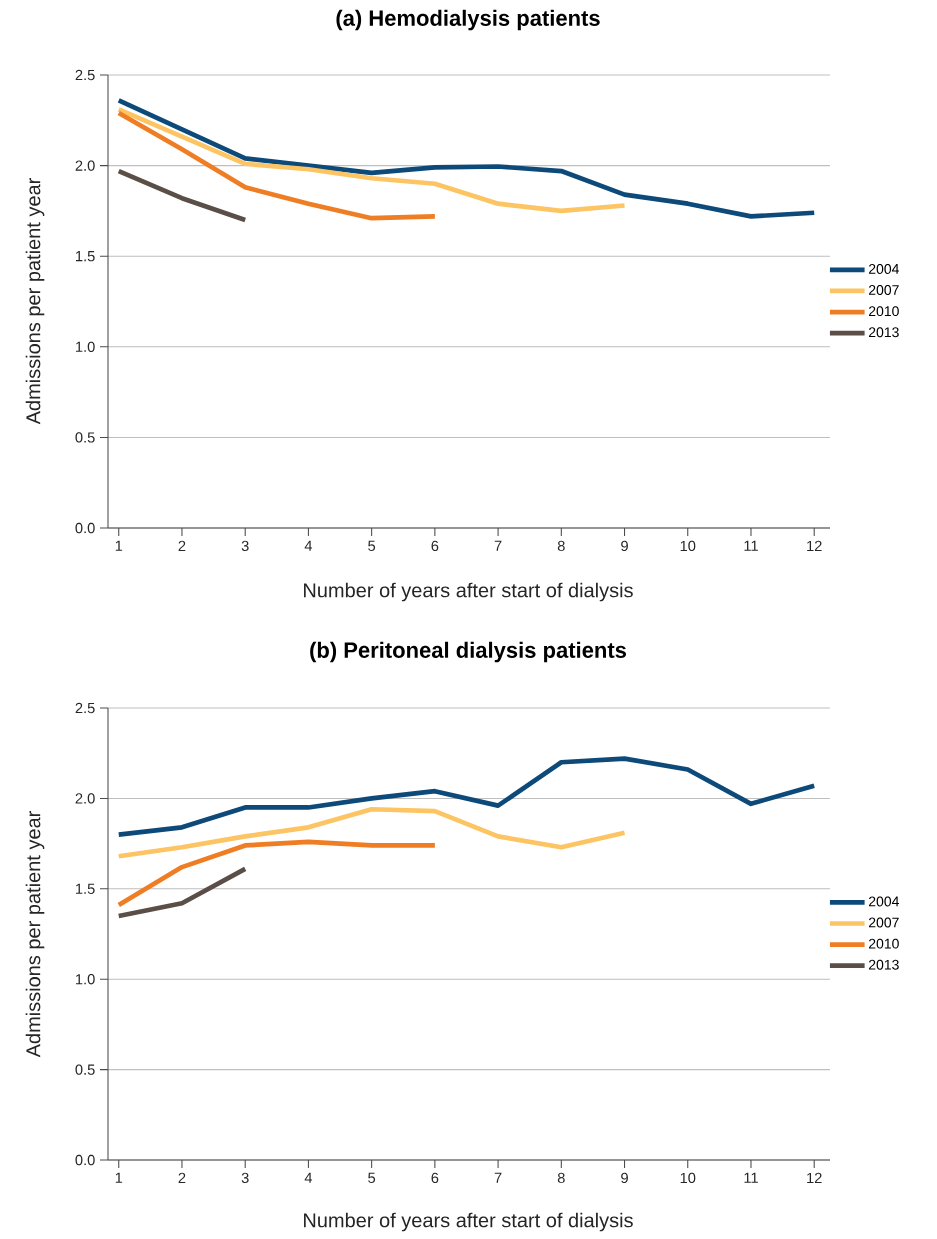 Image resolution: width=937 pixels, height=1239 pixels. I want to click on chart-title: (b) Peritoneal dialysis patients, so click(468, 652).